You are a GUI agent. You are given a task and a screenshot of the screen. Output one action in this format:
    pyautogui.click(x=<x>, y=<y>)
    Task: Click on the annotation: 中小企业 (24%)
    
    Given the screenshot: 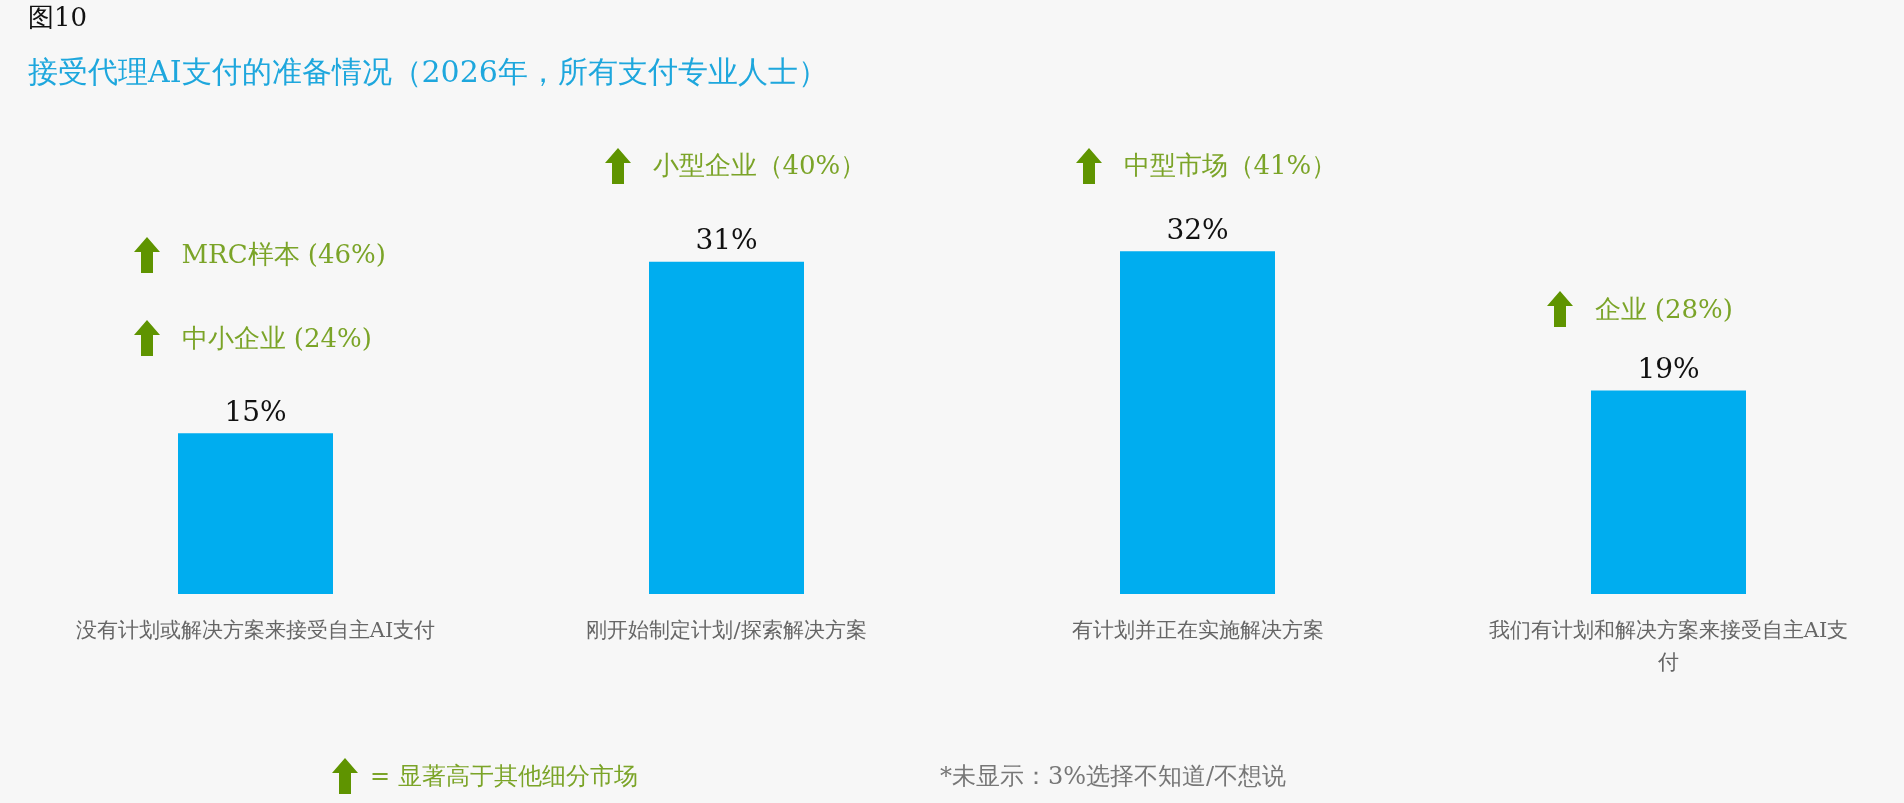 What is the action you would take?
    pyautogui.click(x=276, y=338)
    